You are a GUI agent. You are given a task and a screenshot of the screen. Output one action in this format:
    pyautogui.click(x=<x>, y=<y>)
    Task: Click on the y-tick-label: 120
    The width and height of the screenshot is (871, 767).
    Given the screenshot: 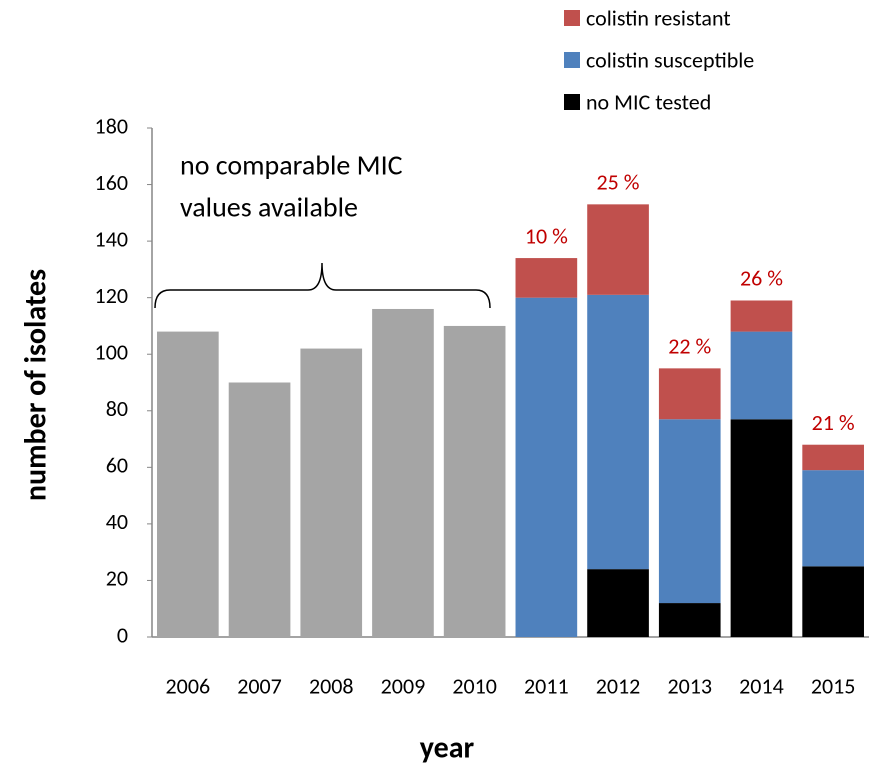 What is the action you would take?
    pyautogui.click(x=111, y=295)
    